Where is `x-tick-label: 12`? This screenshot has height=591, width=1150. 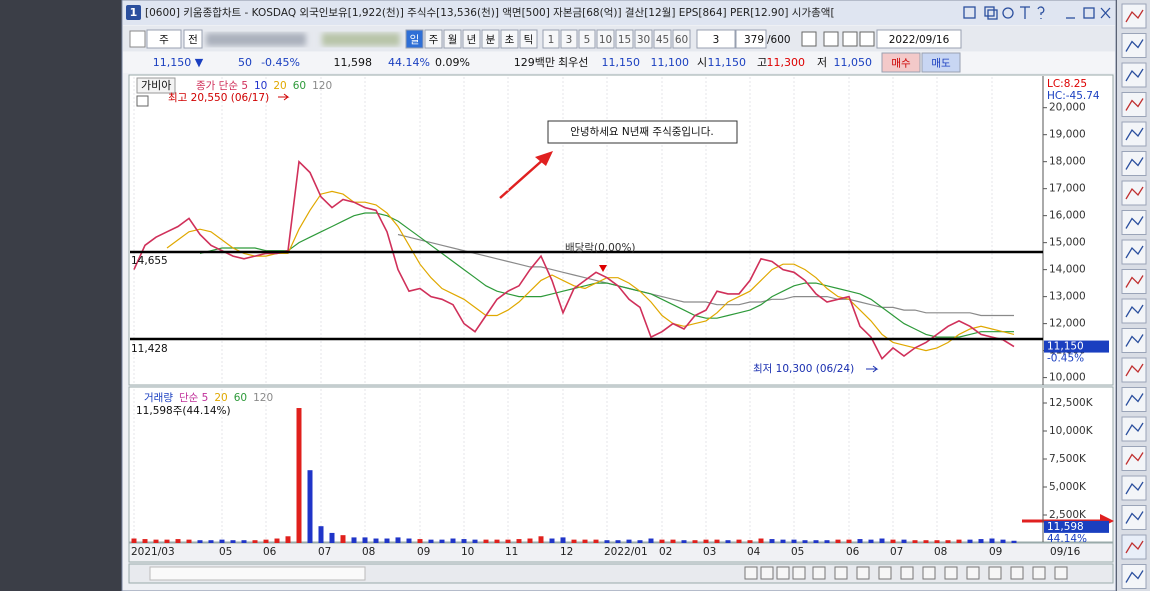
x-tick-label: 12 is located at coordinates (566, 552).